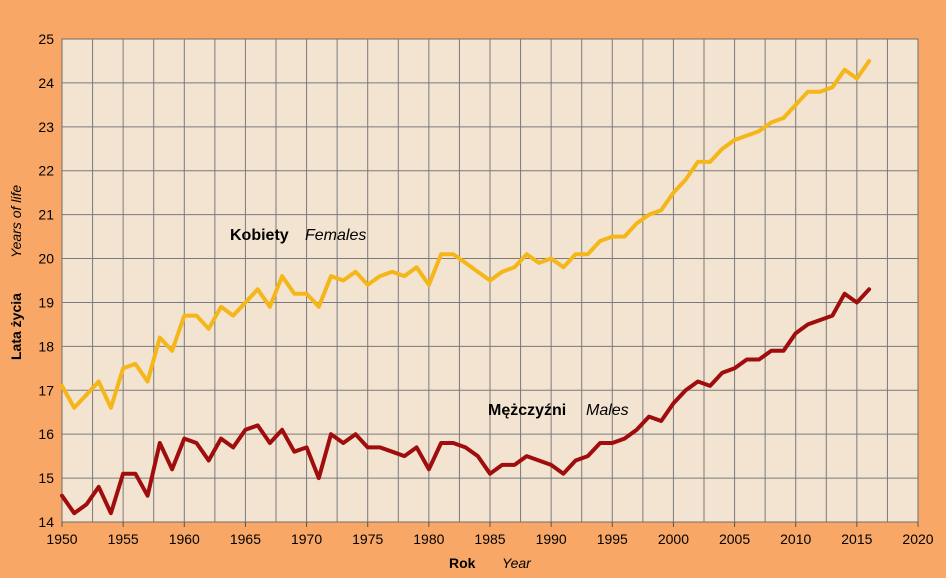 The height and width of the screenshot is (578, 946). What do you see at coordinates (46, 39) in the screenshot?
I see `y-tick-label: 25` at bounding box center [46, 39].